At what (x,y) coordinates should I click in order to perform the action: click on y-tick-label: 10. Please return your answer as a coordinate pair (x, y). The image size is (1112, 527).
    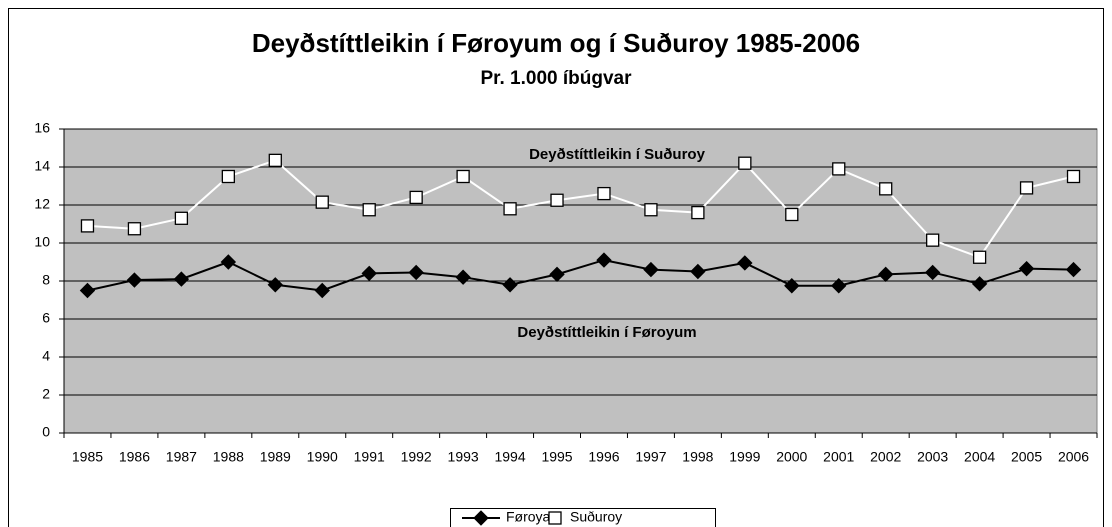
    Looking at the image, I should click on (42, 242).